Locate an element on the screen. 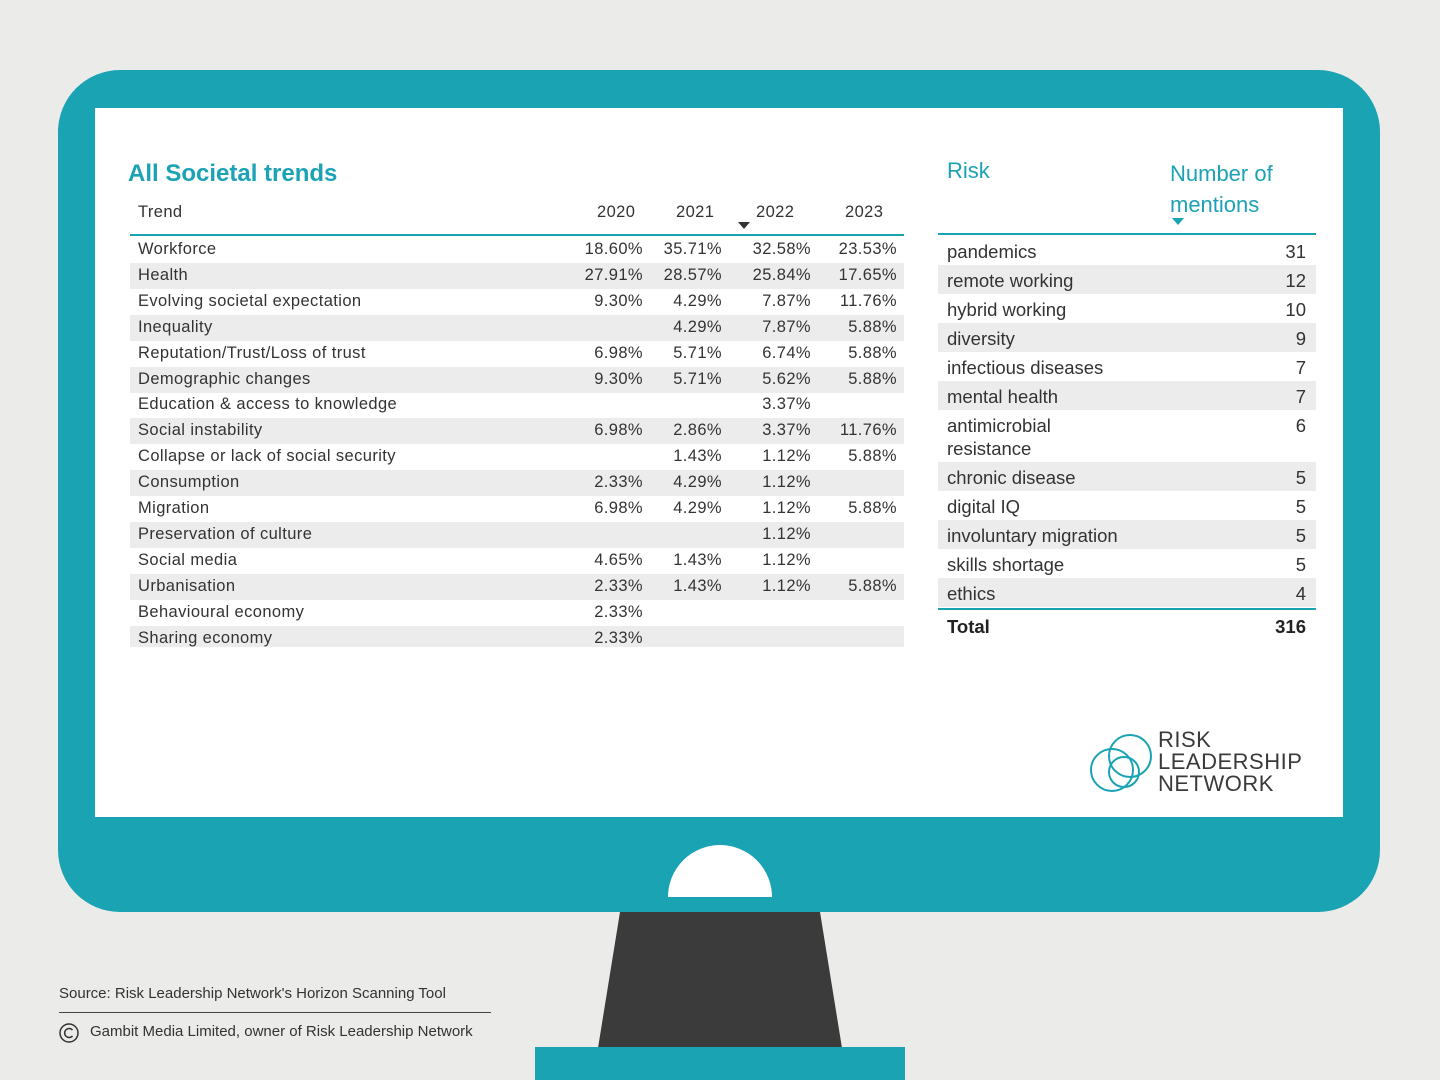 The height and width of the screenshot is (1080, 1440). table-row: antimicrobial resistance 6 is located at coordinates (1127, 436).